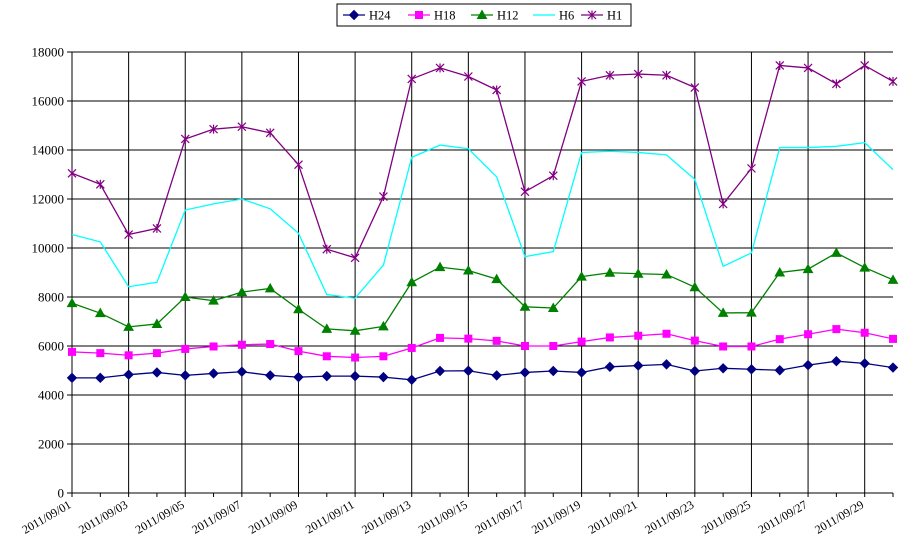  What do you see at coordinates (614, 16) in the screenshot?
I see `legend-label: H1` at bounding box center [614, 16].